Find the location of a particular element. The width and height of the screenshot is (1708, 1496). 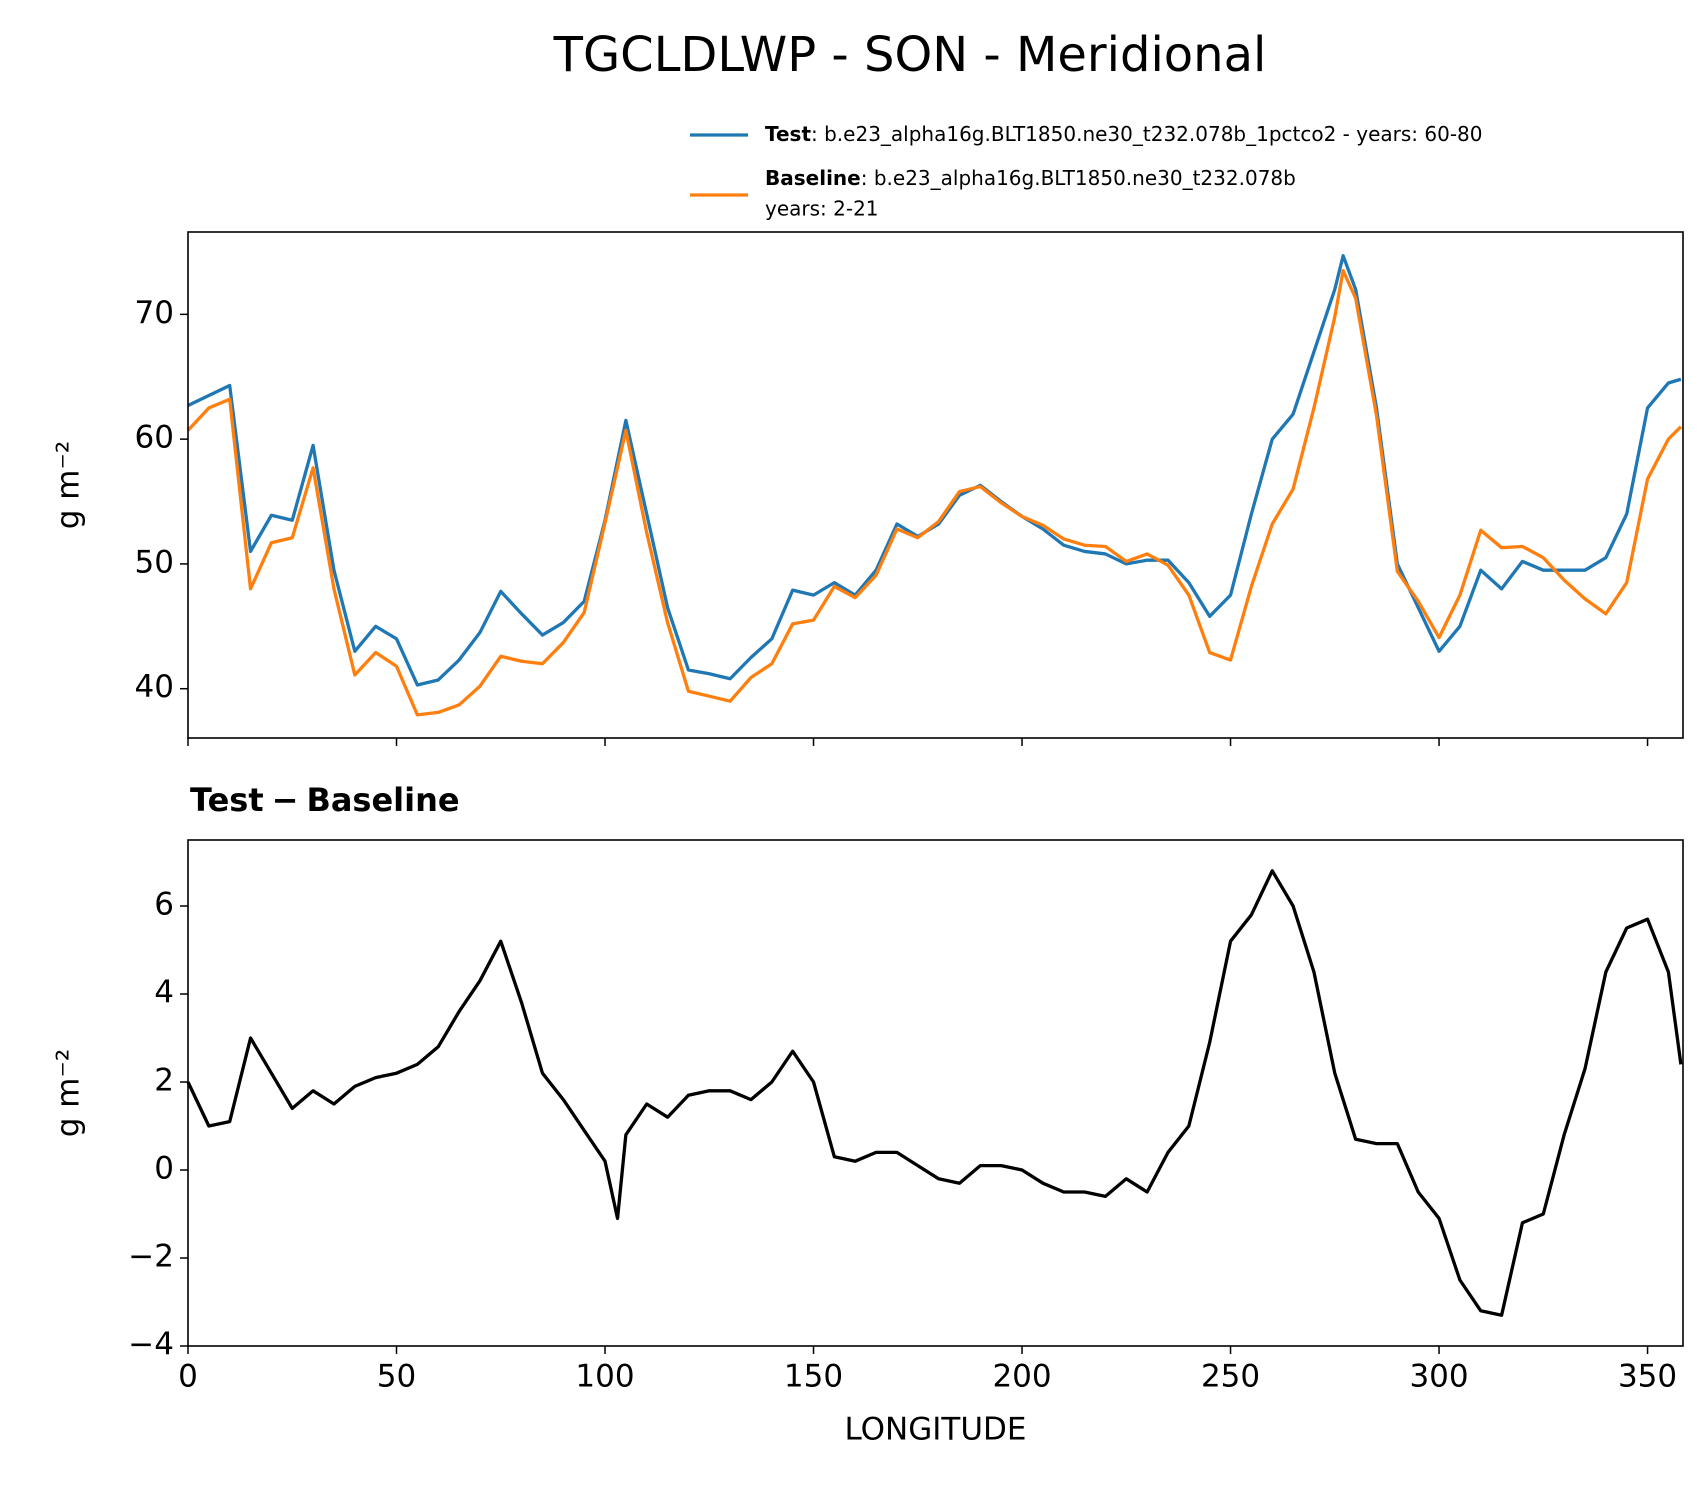

y-tick-label: 50 is located at coordinates (154, 562).